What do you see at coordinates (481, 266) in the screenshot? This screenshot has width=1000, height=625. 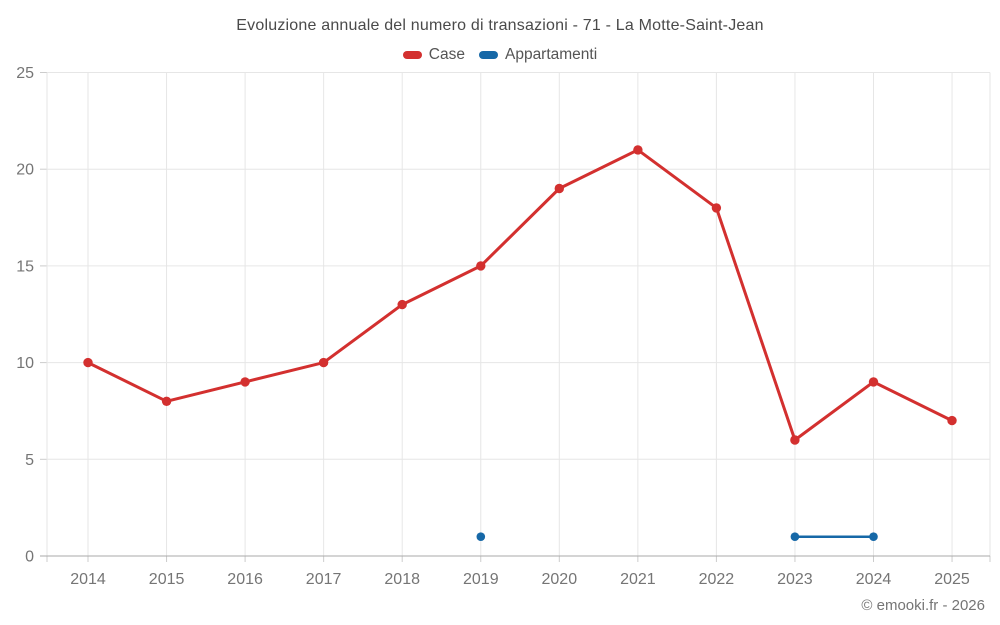 I see `data-point-case-2019` at bounding box center [481, 266].